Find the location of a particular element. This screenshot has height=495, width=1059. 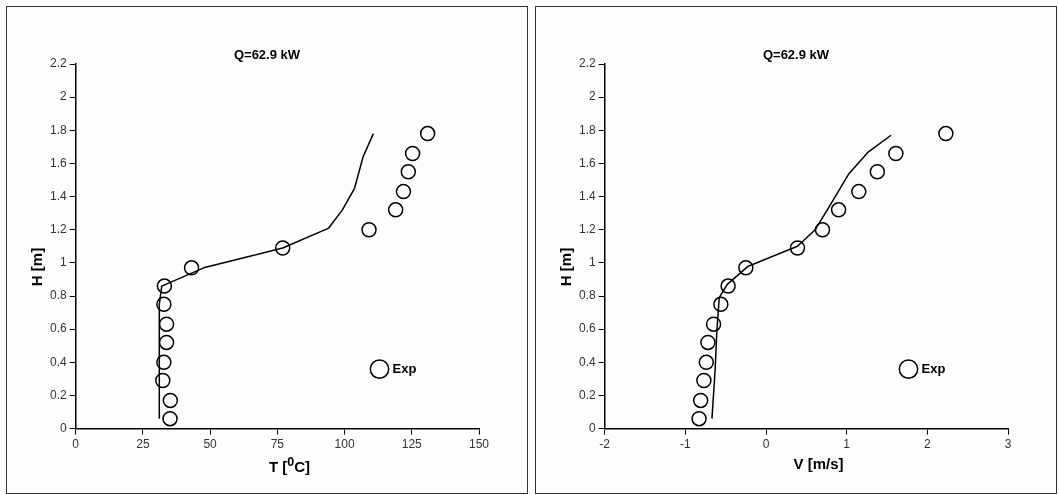

x-tick-label: -1 is located at coordinates (686, 444).